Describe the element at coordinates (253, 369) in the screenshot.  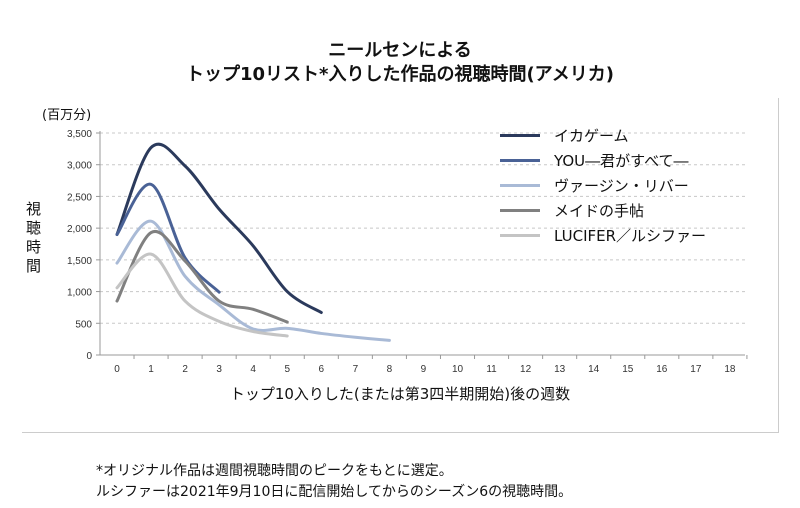
I see `x-tick-label: 4` at that location.